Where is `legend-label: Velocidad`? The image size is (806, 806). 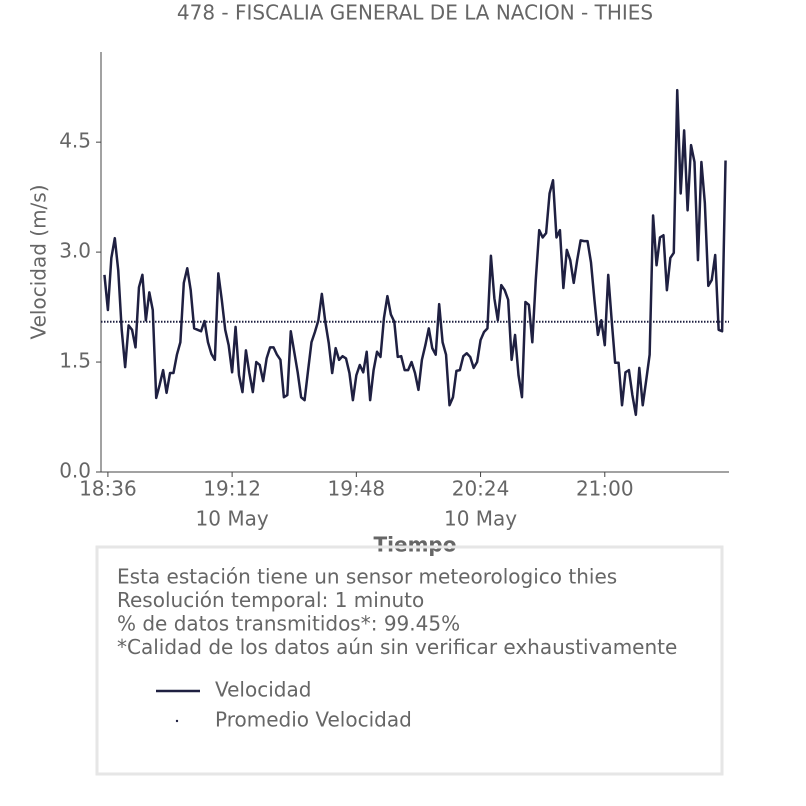 legend-label: Velocidad is located at coordinates (263, 690).